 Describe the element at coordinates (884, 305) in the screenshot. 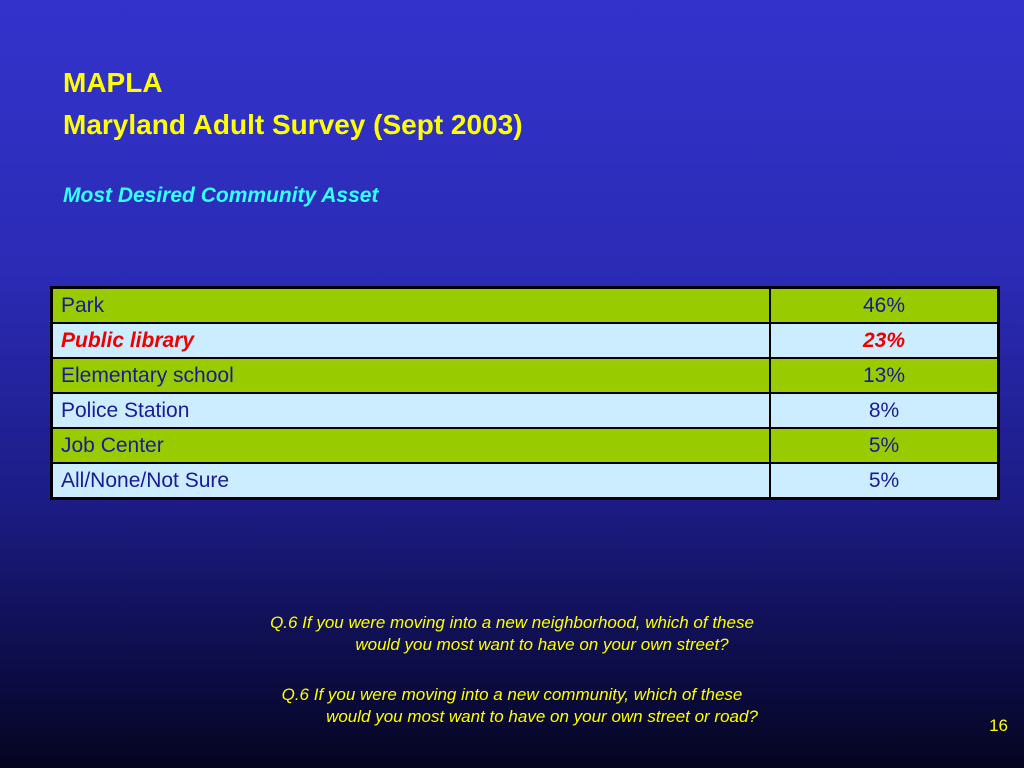

I see `row-value: 46%` at that location.